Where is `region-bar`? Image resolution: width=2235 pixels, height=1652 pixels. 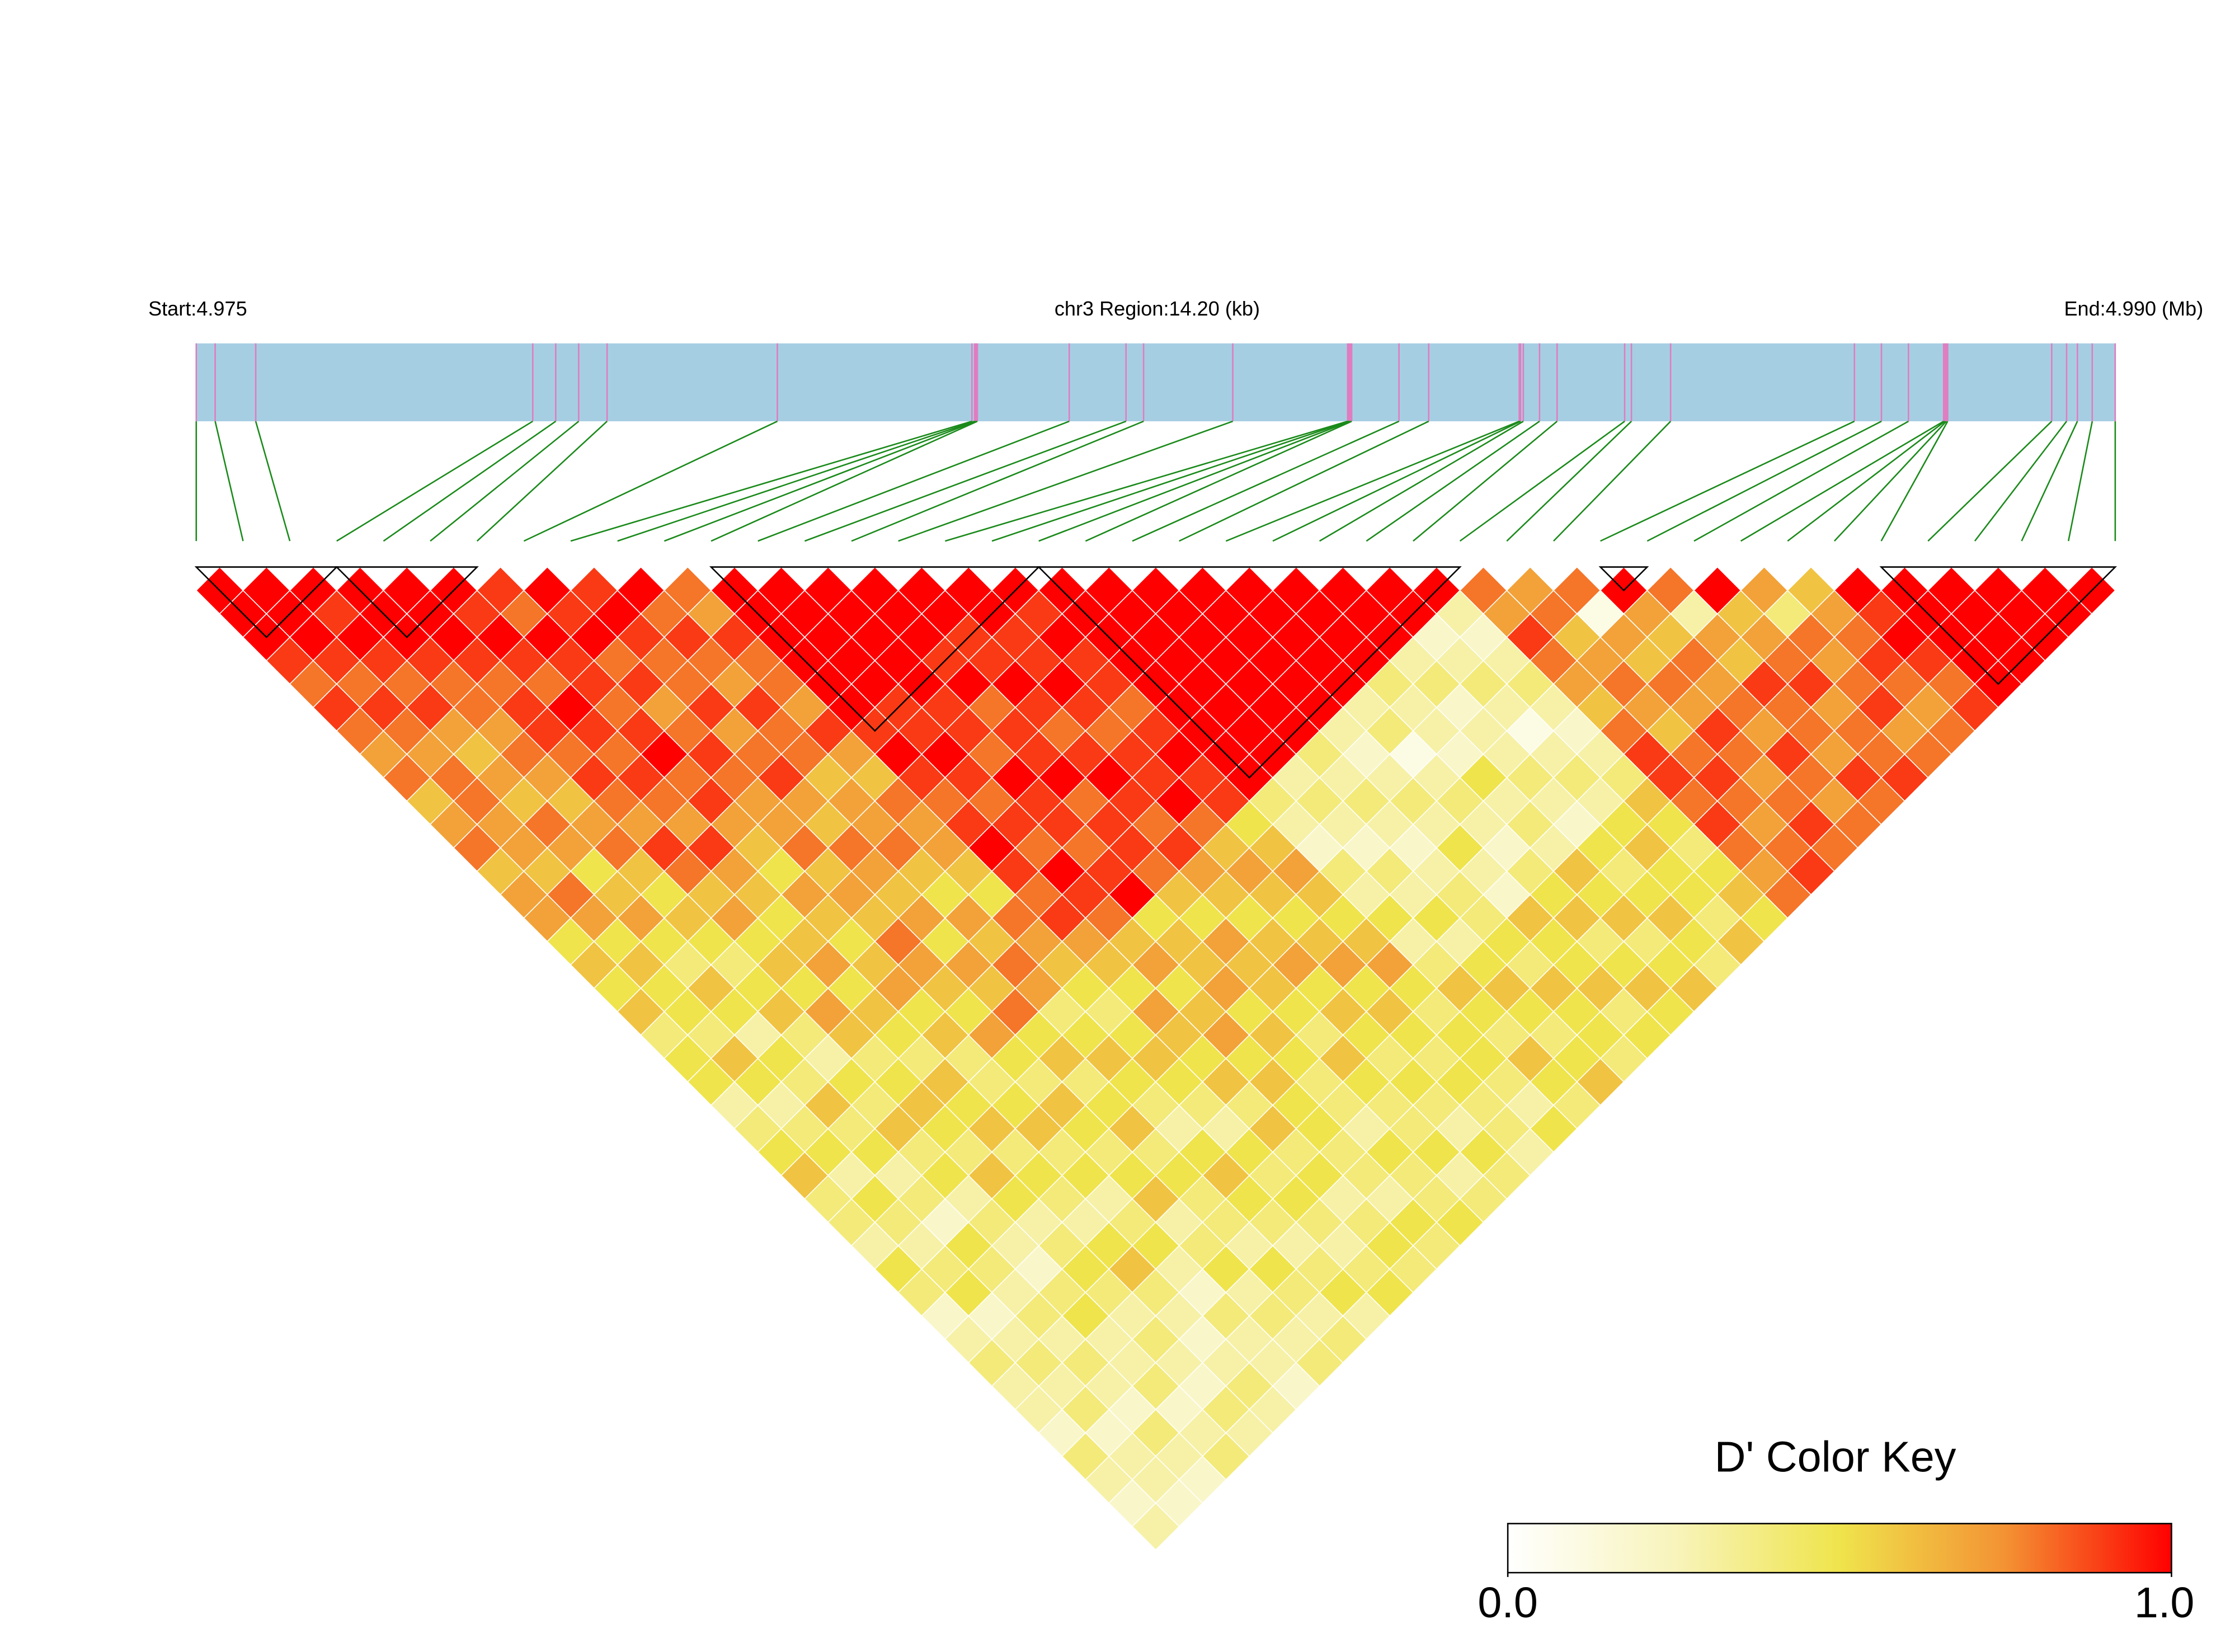
region-bar is located at coordinates (1155, 383).